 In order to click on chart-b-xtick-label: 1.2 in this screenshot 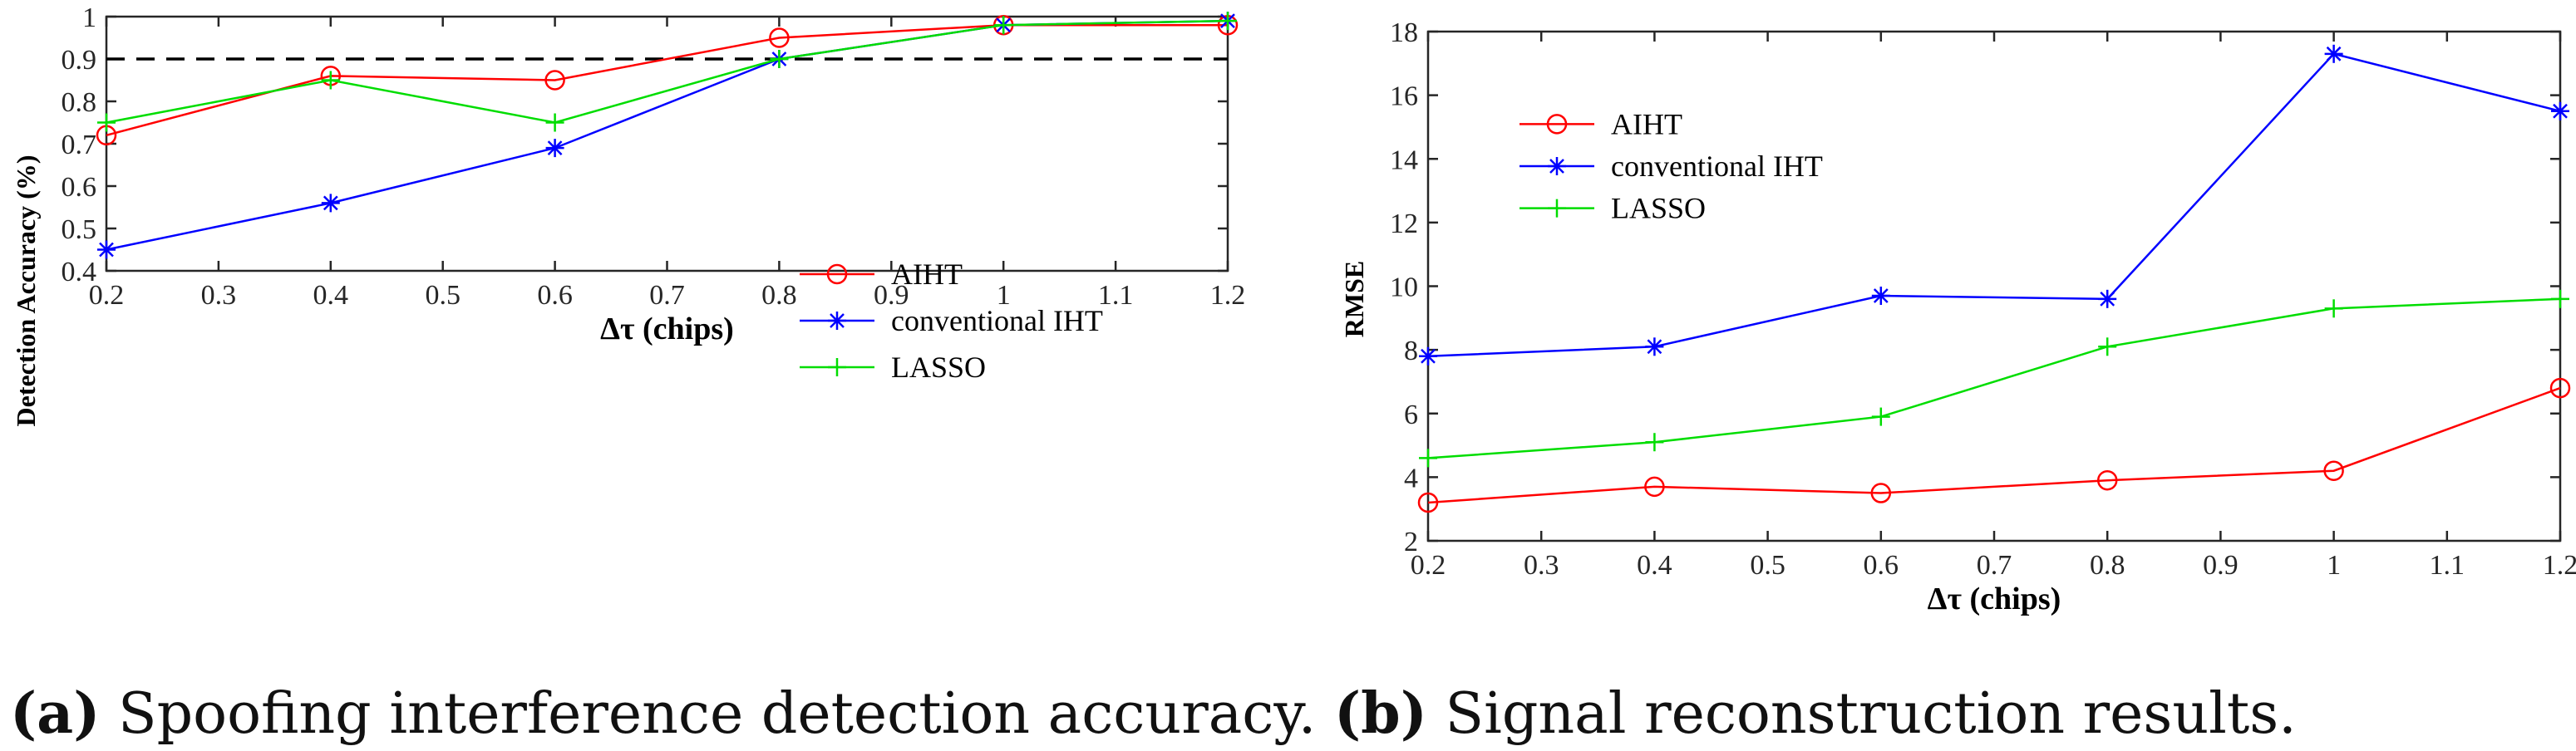, I will do `click(2559, 565)`.